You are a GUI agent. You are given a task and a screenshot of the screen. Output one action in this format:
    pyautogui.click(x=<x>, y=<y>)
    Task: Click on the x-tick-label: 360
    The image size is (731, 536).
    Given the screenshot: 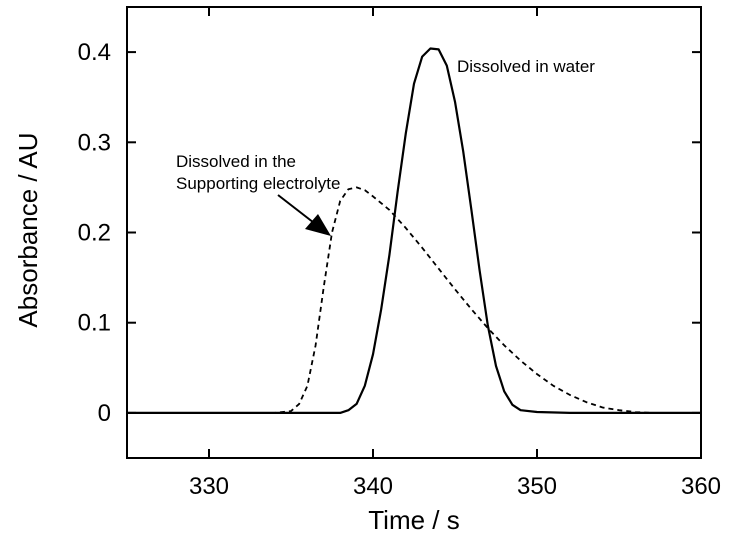 What is the action you would take?
    pyautogui.click(x=701, y=486)
    